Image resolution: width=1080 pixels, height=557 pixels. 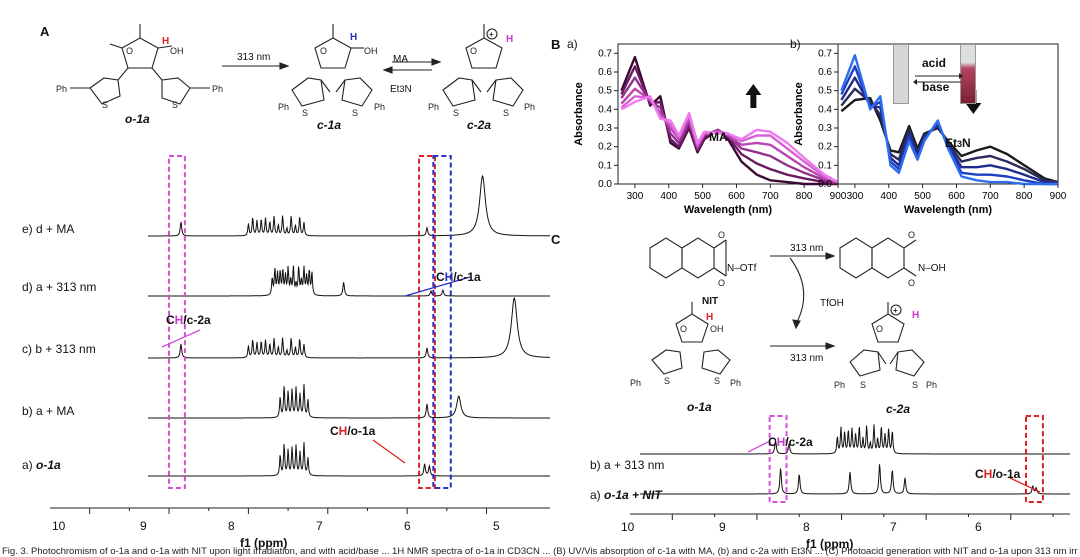 What do you see at coordinates (48, 411) in the screenshot?
I see `nmr-a-label-b: b) a + MA` at bounding box center [48, 411].